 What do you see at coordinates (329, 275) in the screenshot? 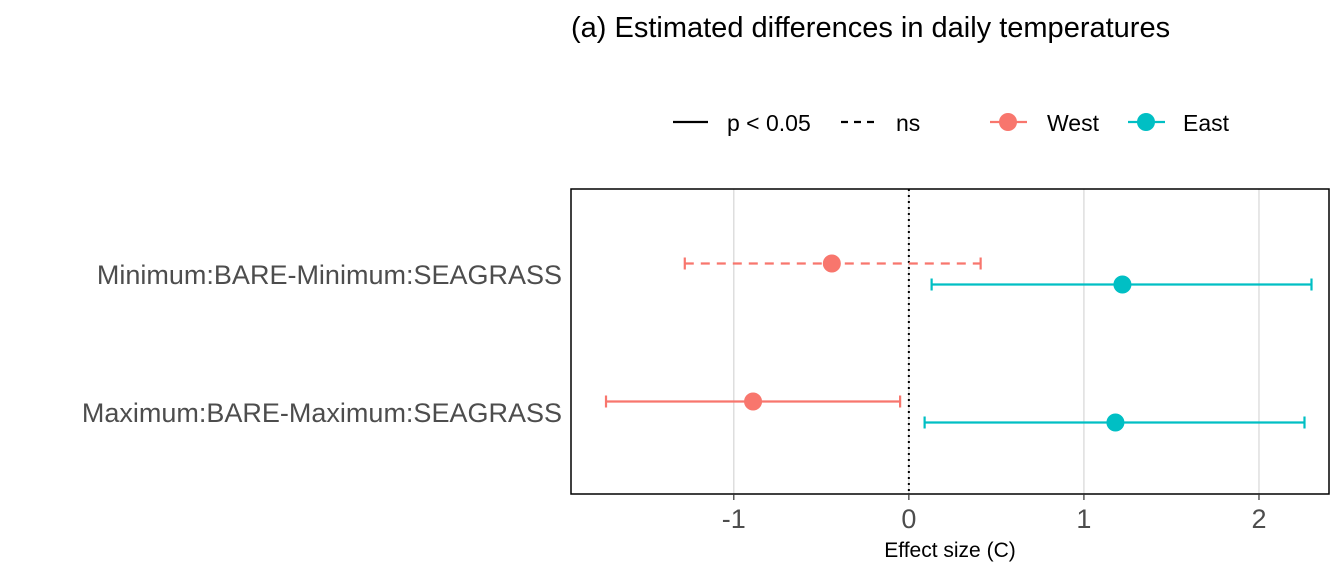
I see `y-category-label: Minimum:BARE-Minimum:SEAGRASS` at bounding box center [329, 275].